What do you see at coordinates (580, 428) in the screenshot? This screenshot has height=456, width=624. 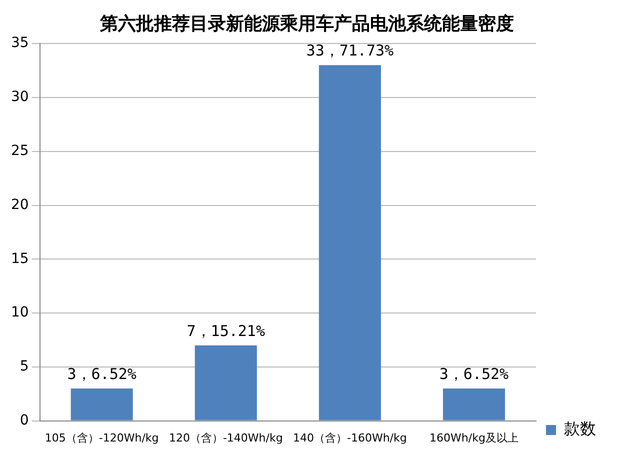 I see `legend-label: 款数` at bounding box center [580, 428].